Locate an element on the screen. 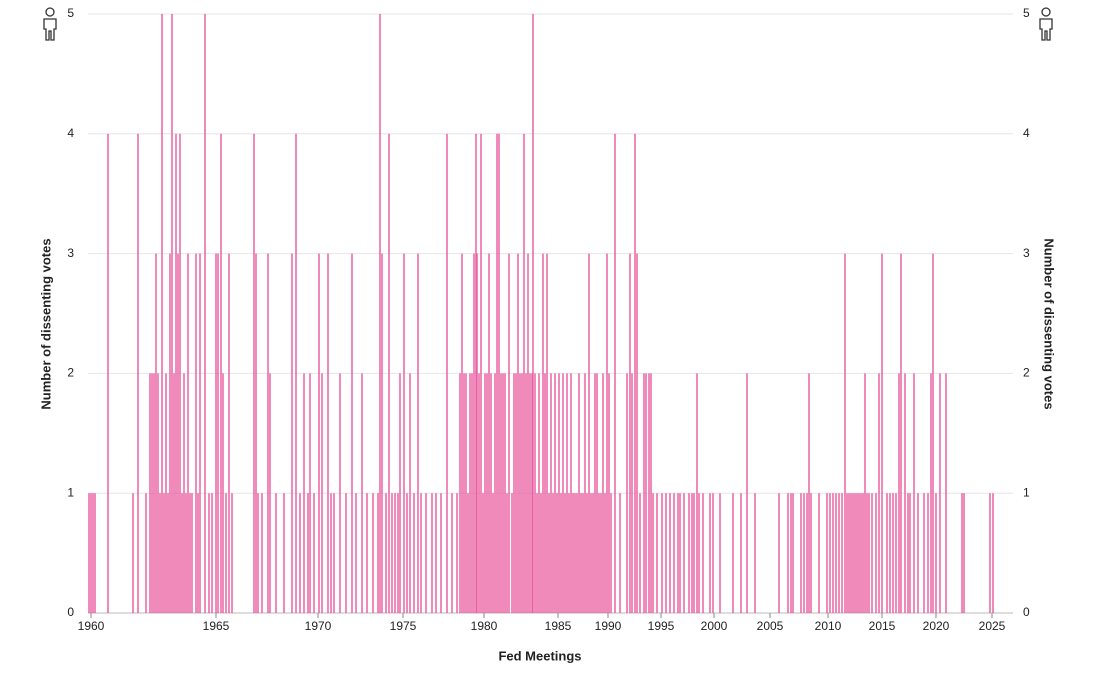  x-tick-label: 1980 is located at coordinates (484, 626).